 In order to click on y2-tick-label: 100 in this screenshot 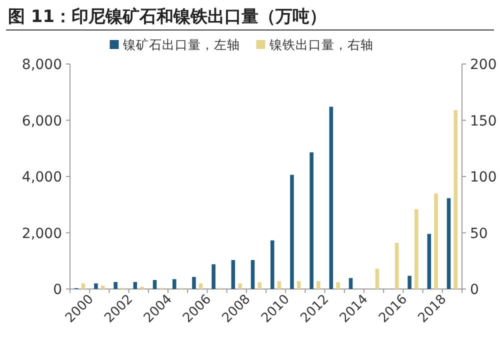, I will do `click(483, 178)`.